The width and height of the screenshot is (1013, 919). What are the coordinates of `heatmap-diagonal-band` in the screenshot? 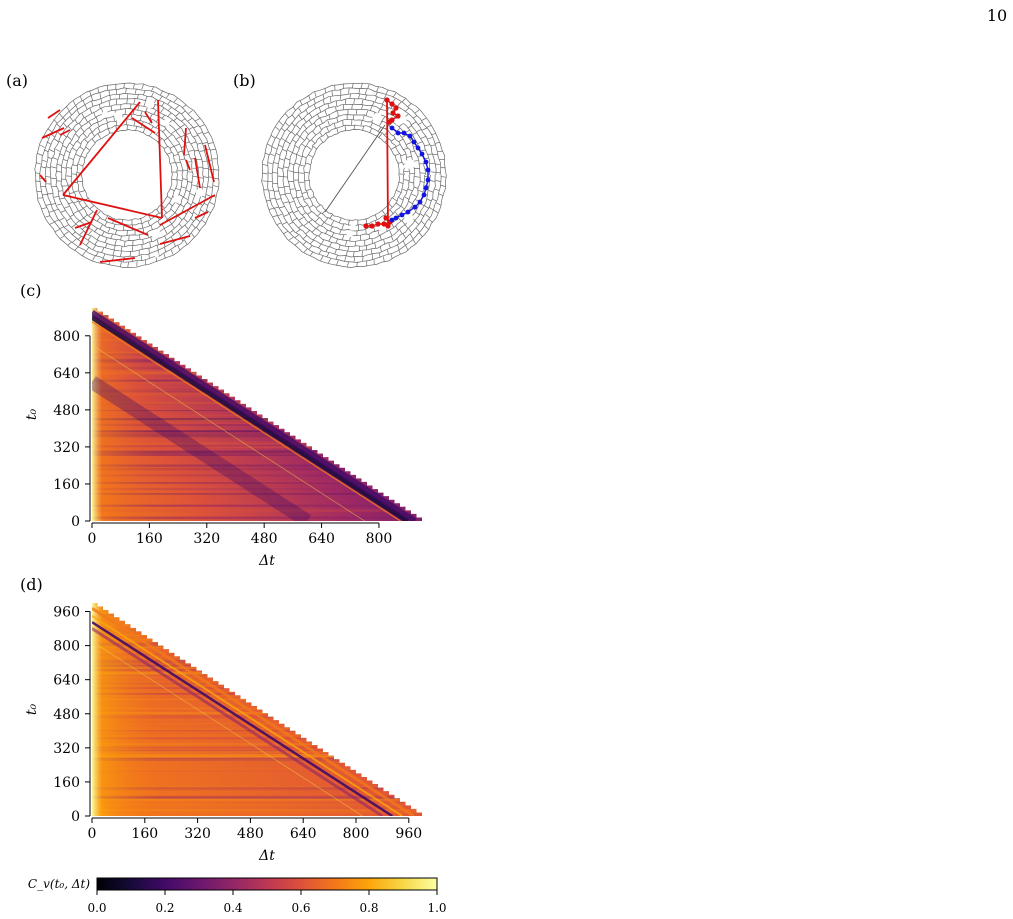 It's located at (227, 728).